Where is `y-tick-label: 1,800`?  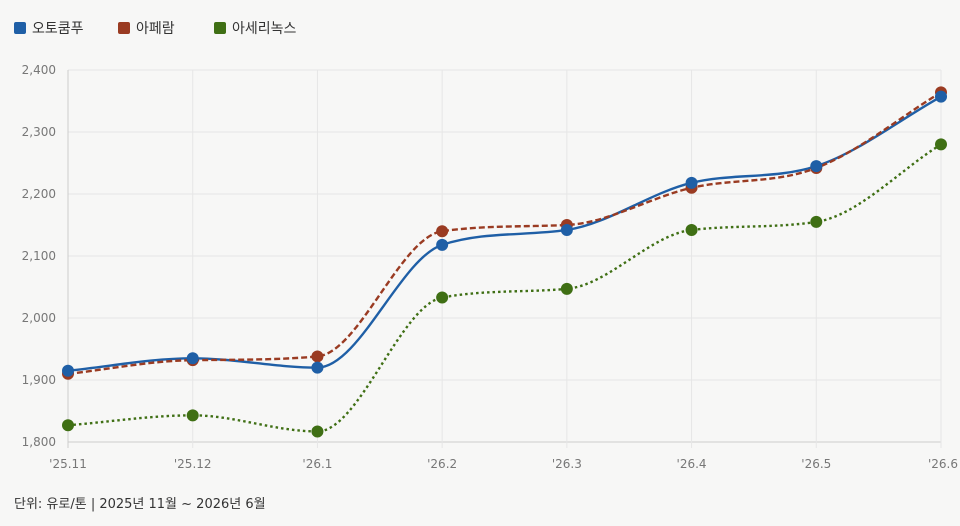
y-tick-label: 1,800 is located at coordinates (39, 442).